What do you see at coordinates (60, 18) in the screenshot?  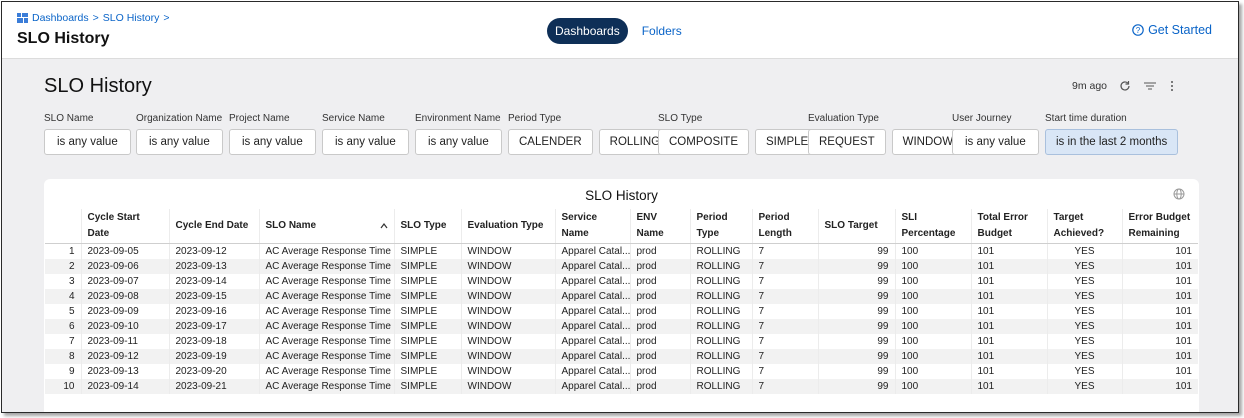 I see `breadcrumb-link: Dashboards` at bounding box center [60, 18].